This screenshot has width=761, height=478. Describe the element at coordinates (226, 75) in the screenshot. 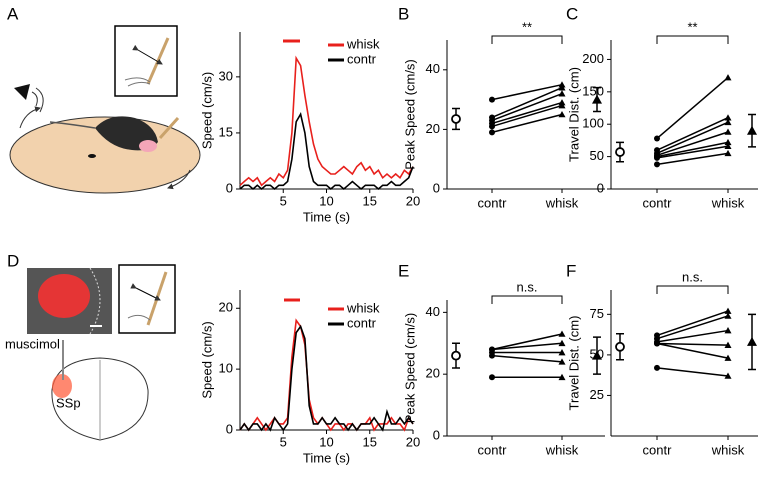

I see `y-tick-label: 30` at that location.